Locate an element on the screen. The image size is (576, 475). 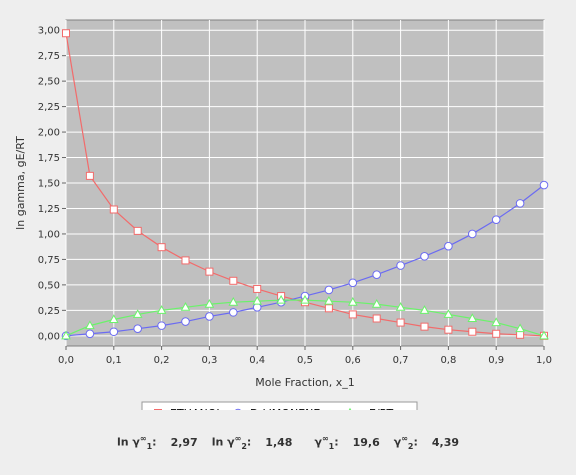
x-tick-label: 0,2 is located at coordinates (162, 360).